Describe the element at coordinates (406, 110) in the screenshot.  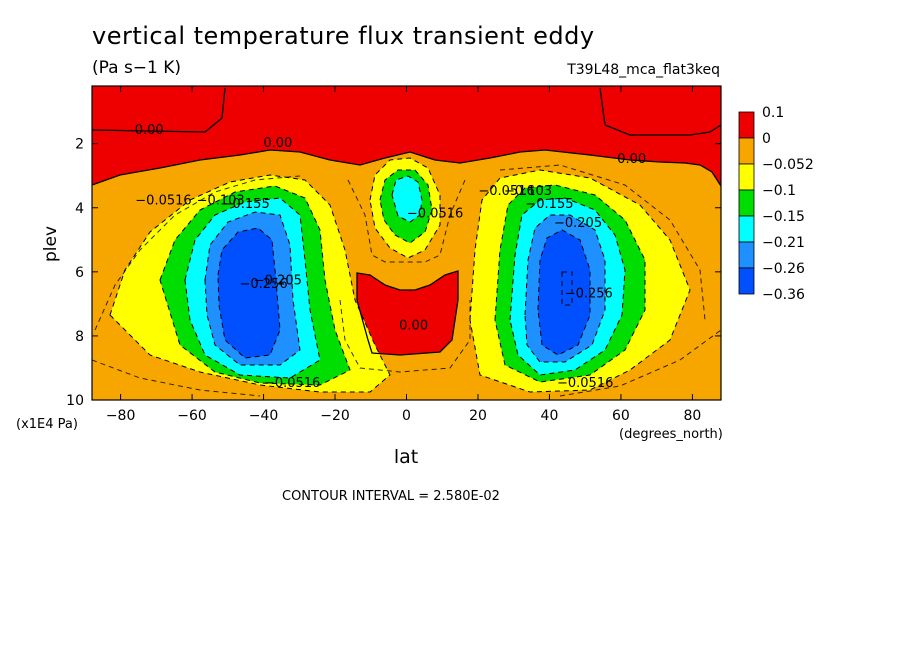
I see `fill-positive-top-core` at that location.